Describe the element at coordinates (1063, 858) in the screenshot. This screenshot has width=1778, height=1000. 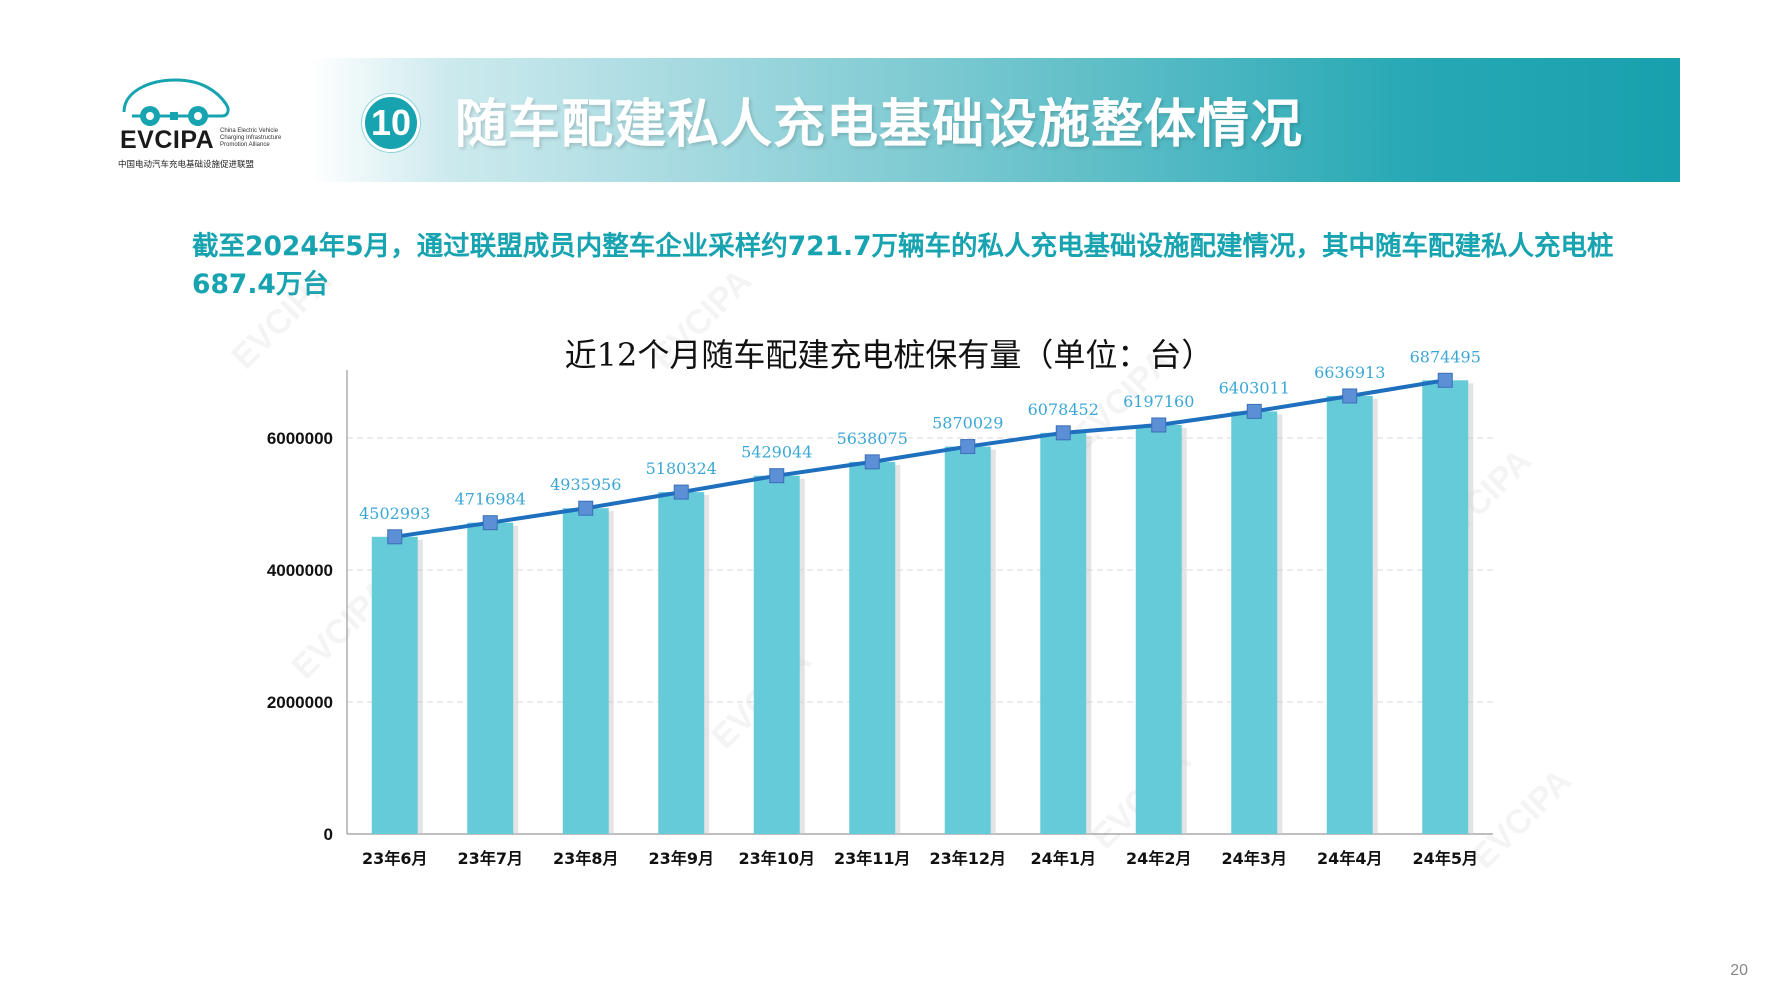
I see `x-tick-label: 24年1月` at that location.